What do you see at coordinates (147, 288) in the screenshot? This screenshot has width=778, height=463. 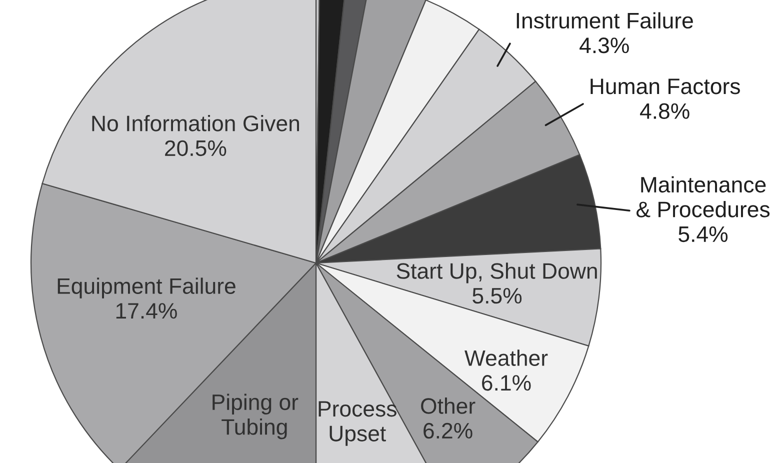 I see `slice-label: Equipment Failure` at bounding box center [147, 288].